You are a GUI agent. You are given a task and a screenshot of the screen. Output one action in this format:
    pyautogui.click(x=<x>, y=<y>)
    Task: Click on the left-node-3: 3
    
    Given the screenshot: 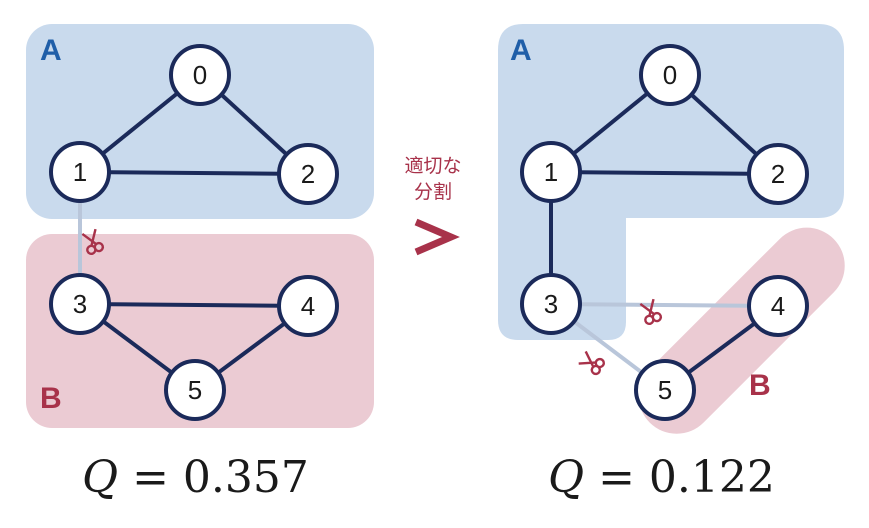 What is the action you would take?
    pyautogui.click(x=80, y=304)
    